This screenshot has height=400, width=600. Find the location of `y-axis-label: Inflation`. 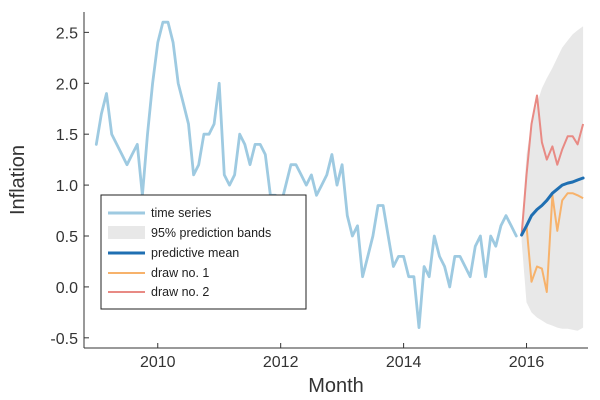

y-axis-label: Inflation is located at coordinates (18, 180).